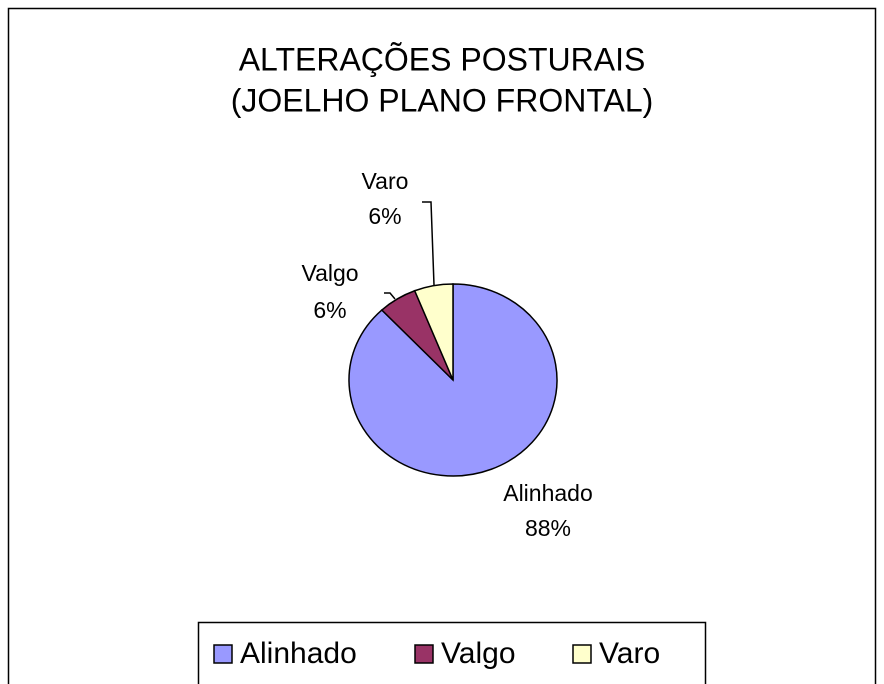 This screenshot has height=684, width=884. Describe the element at coordinates (442, 100) in the screenshot. I see `chart-title: (JOELHO PLANO FRONTAL)` at that location.